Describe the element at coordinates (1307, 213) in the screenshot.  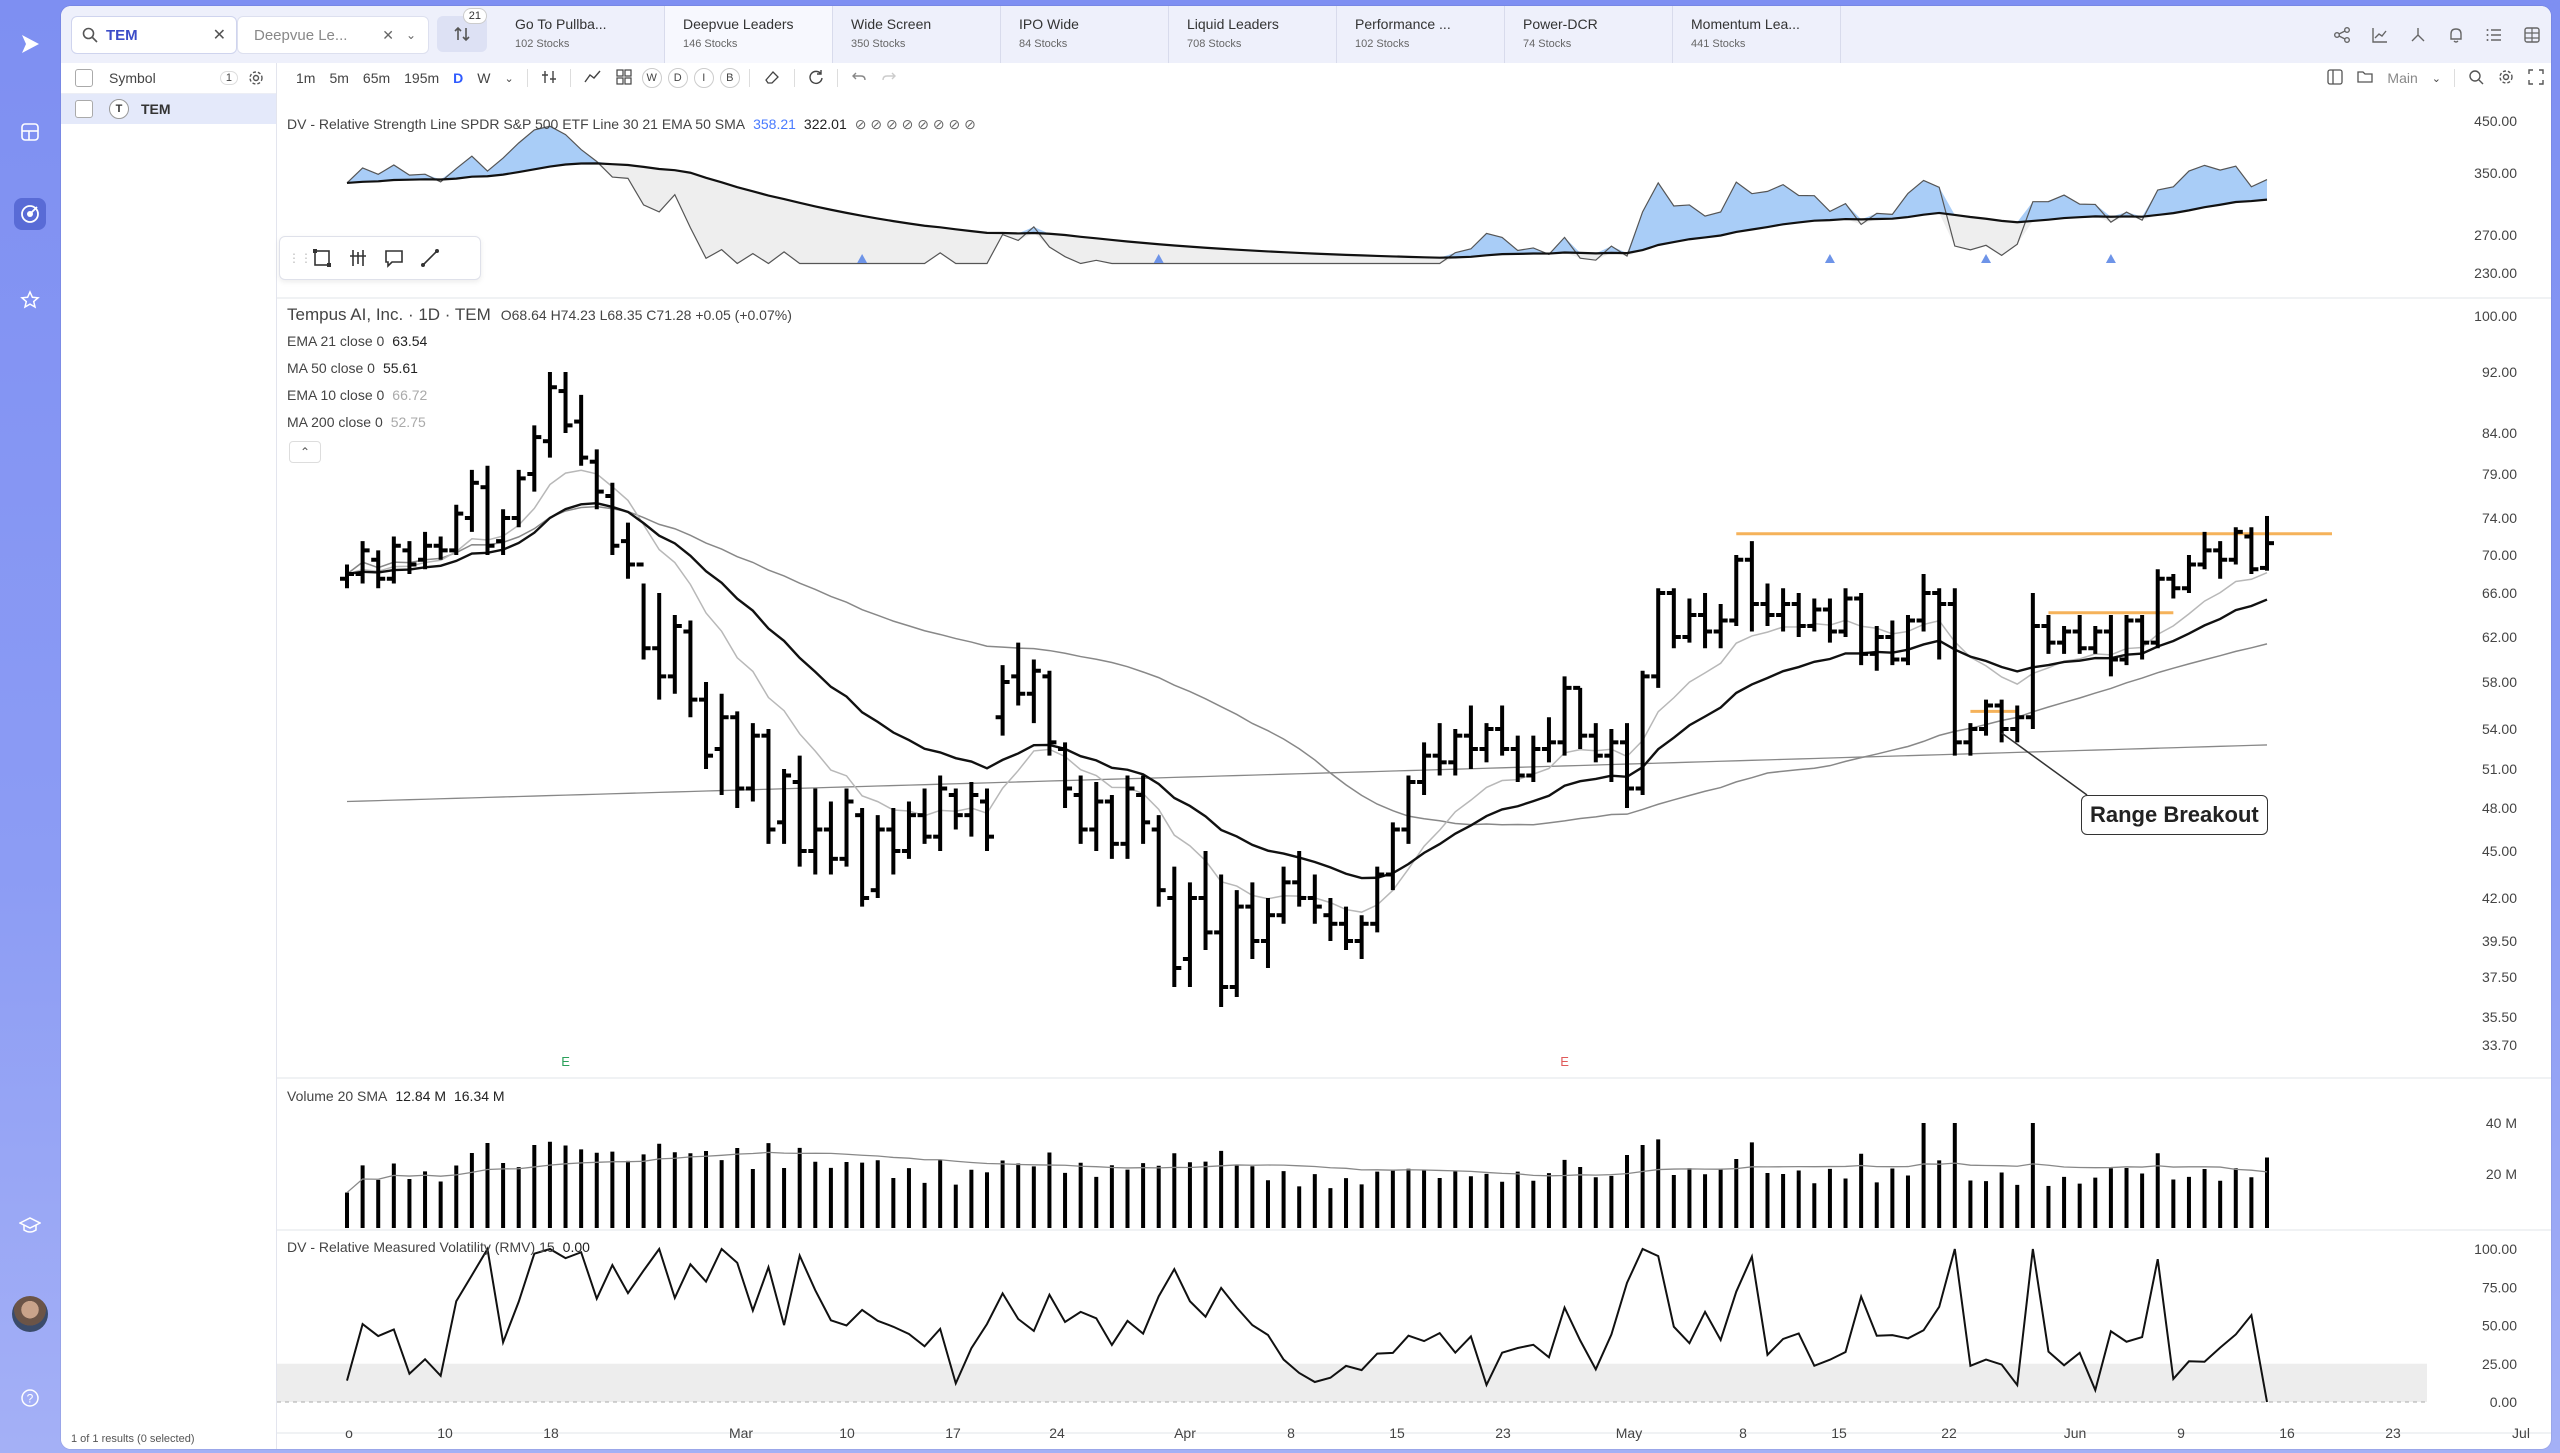
I see `rs-fill-below` at that location.